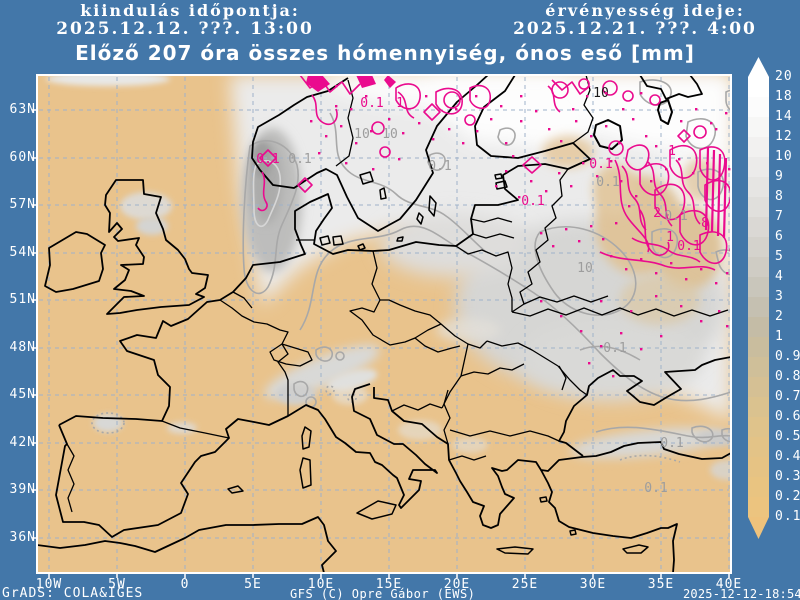 The image size is (800, 600). Describe the element at coordinates (705, 223) in the screenshot. I see `contour-label: 8` at that location.